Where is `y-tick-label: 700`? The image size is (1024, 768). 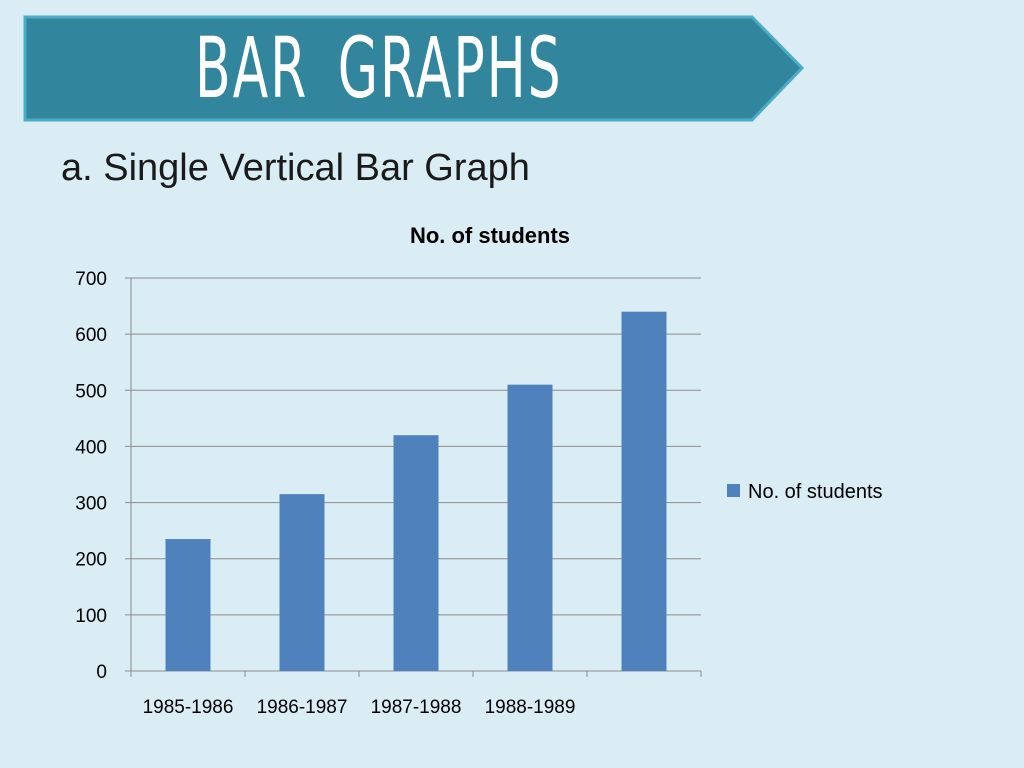
y-tick-label: 700 is located at coordinates (91, 279).